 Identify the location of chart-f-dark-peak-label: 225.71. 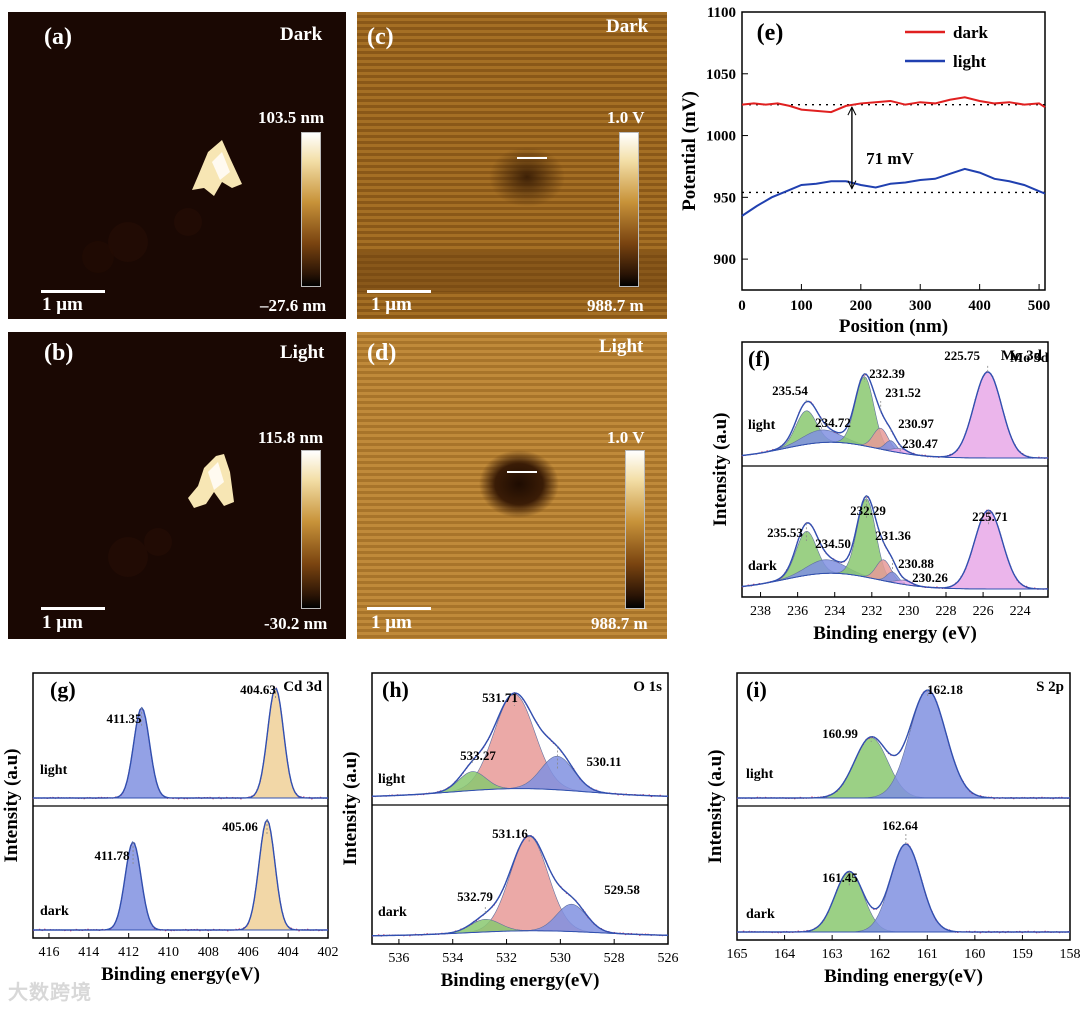
(990, 516).